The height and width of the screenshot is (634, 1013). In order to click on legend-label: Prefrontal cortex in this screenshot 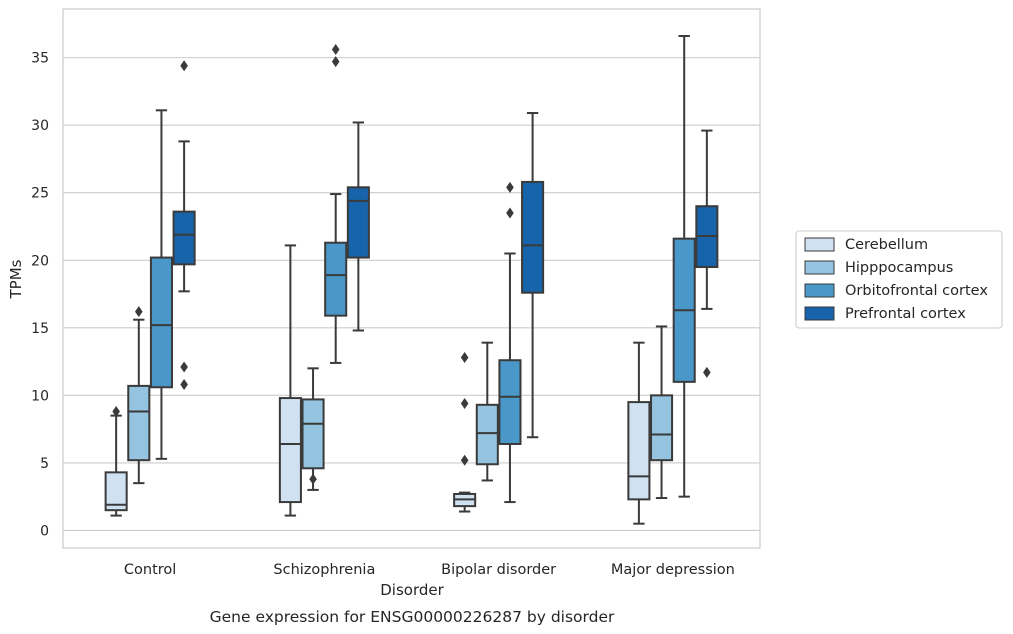, I will do `click(905, 314)`.